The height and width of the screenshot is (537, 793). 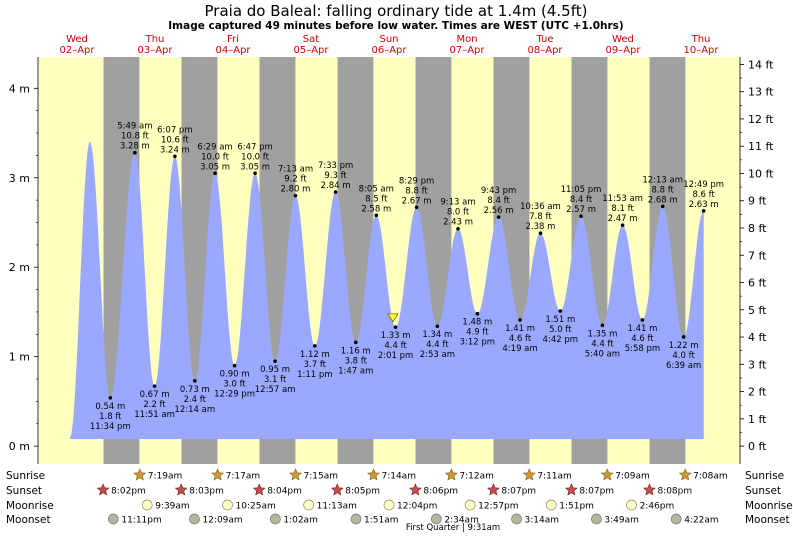 I want to click on tide-label: 1.48 m, so click(x=477, y=323).